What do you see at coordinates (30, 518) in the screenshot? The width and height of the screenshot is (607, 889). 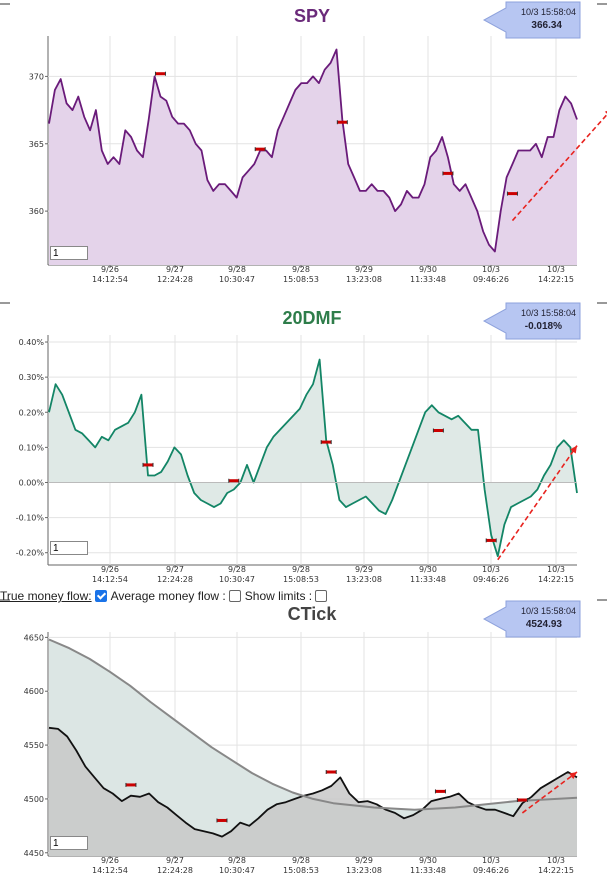 I see `y-tick-label: -0.10%` at bounding box center [30, 518].